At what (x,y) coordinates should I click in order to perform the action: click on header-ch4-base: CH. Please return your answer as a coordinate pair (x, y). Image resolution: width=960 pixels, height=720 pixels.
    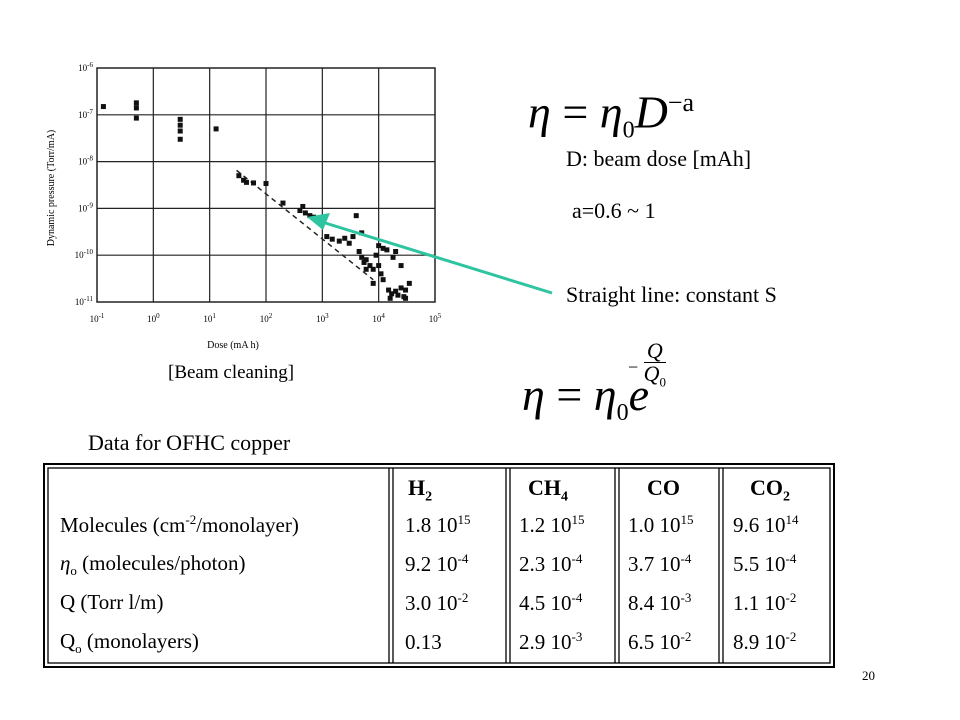
    Looking at the image, I should click on (544, 487).